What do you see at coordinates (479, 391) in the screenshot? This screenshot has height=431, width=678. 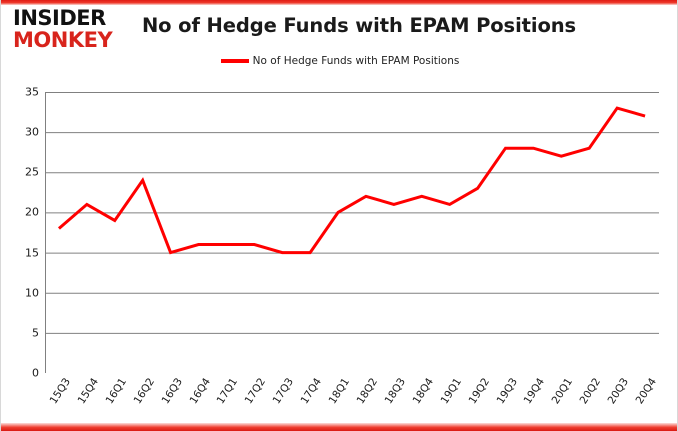 I see `x-tick-label: 19Q2` at bounding box center [479, 391].